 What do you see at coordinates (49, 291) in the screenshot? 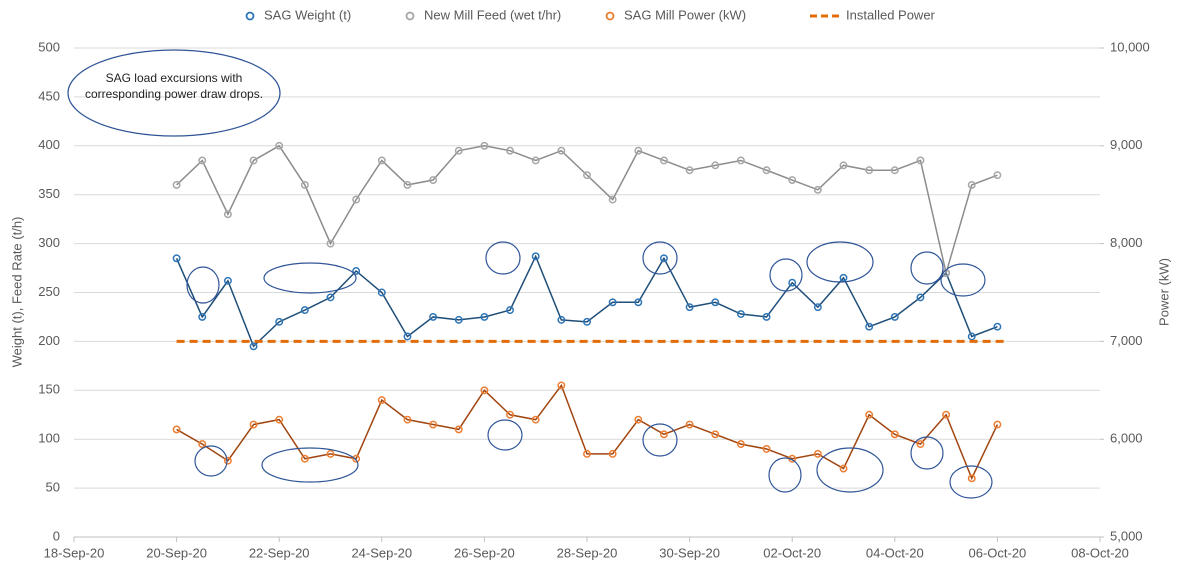
I see `y-tick-label: 250` at bounding box center [49, 291].